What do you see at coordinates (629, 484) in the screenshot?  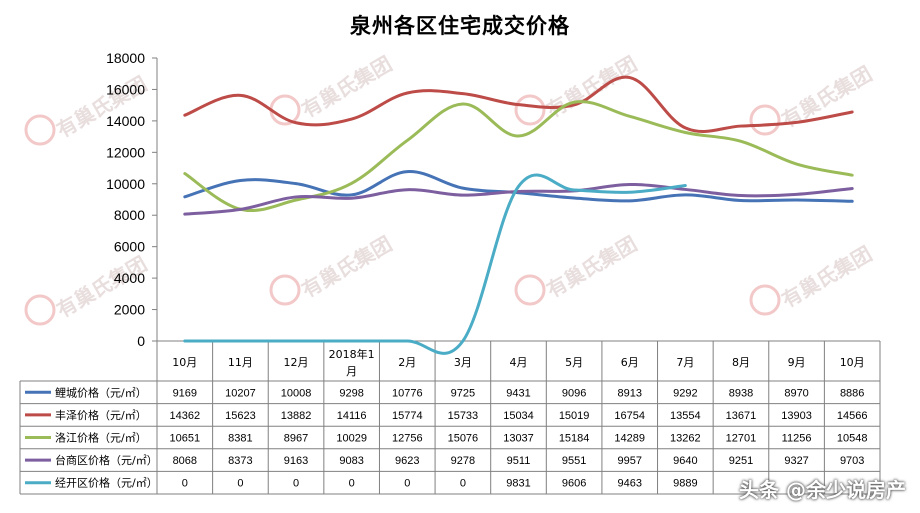 I see `table-cell-value: 9463` at bounding box center [629, 484].